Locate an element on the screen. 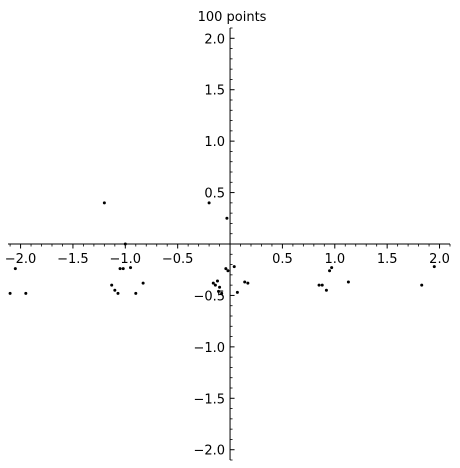 Image resolution: width=460 pixels, height=468 pixels. y-tick-label: 1.5 is located at coordinates (214, 91).